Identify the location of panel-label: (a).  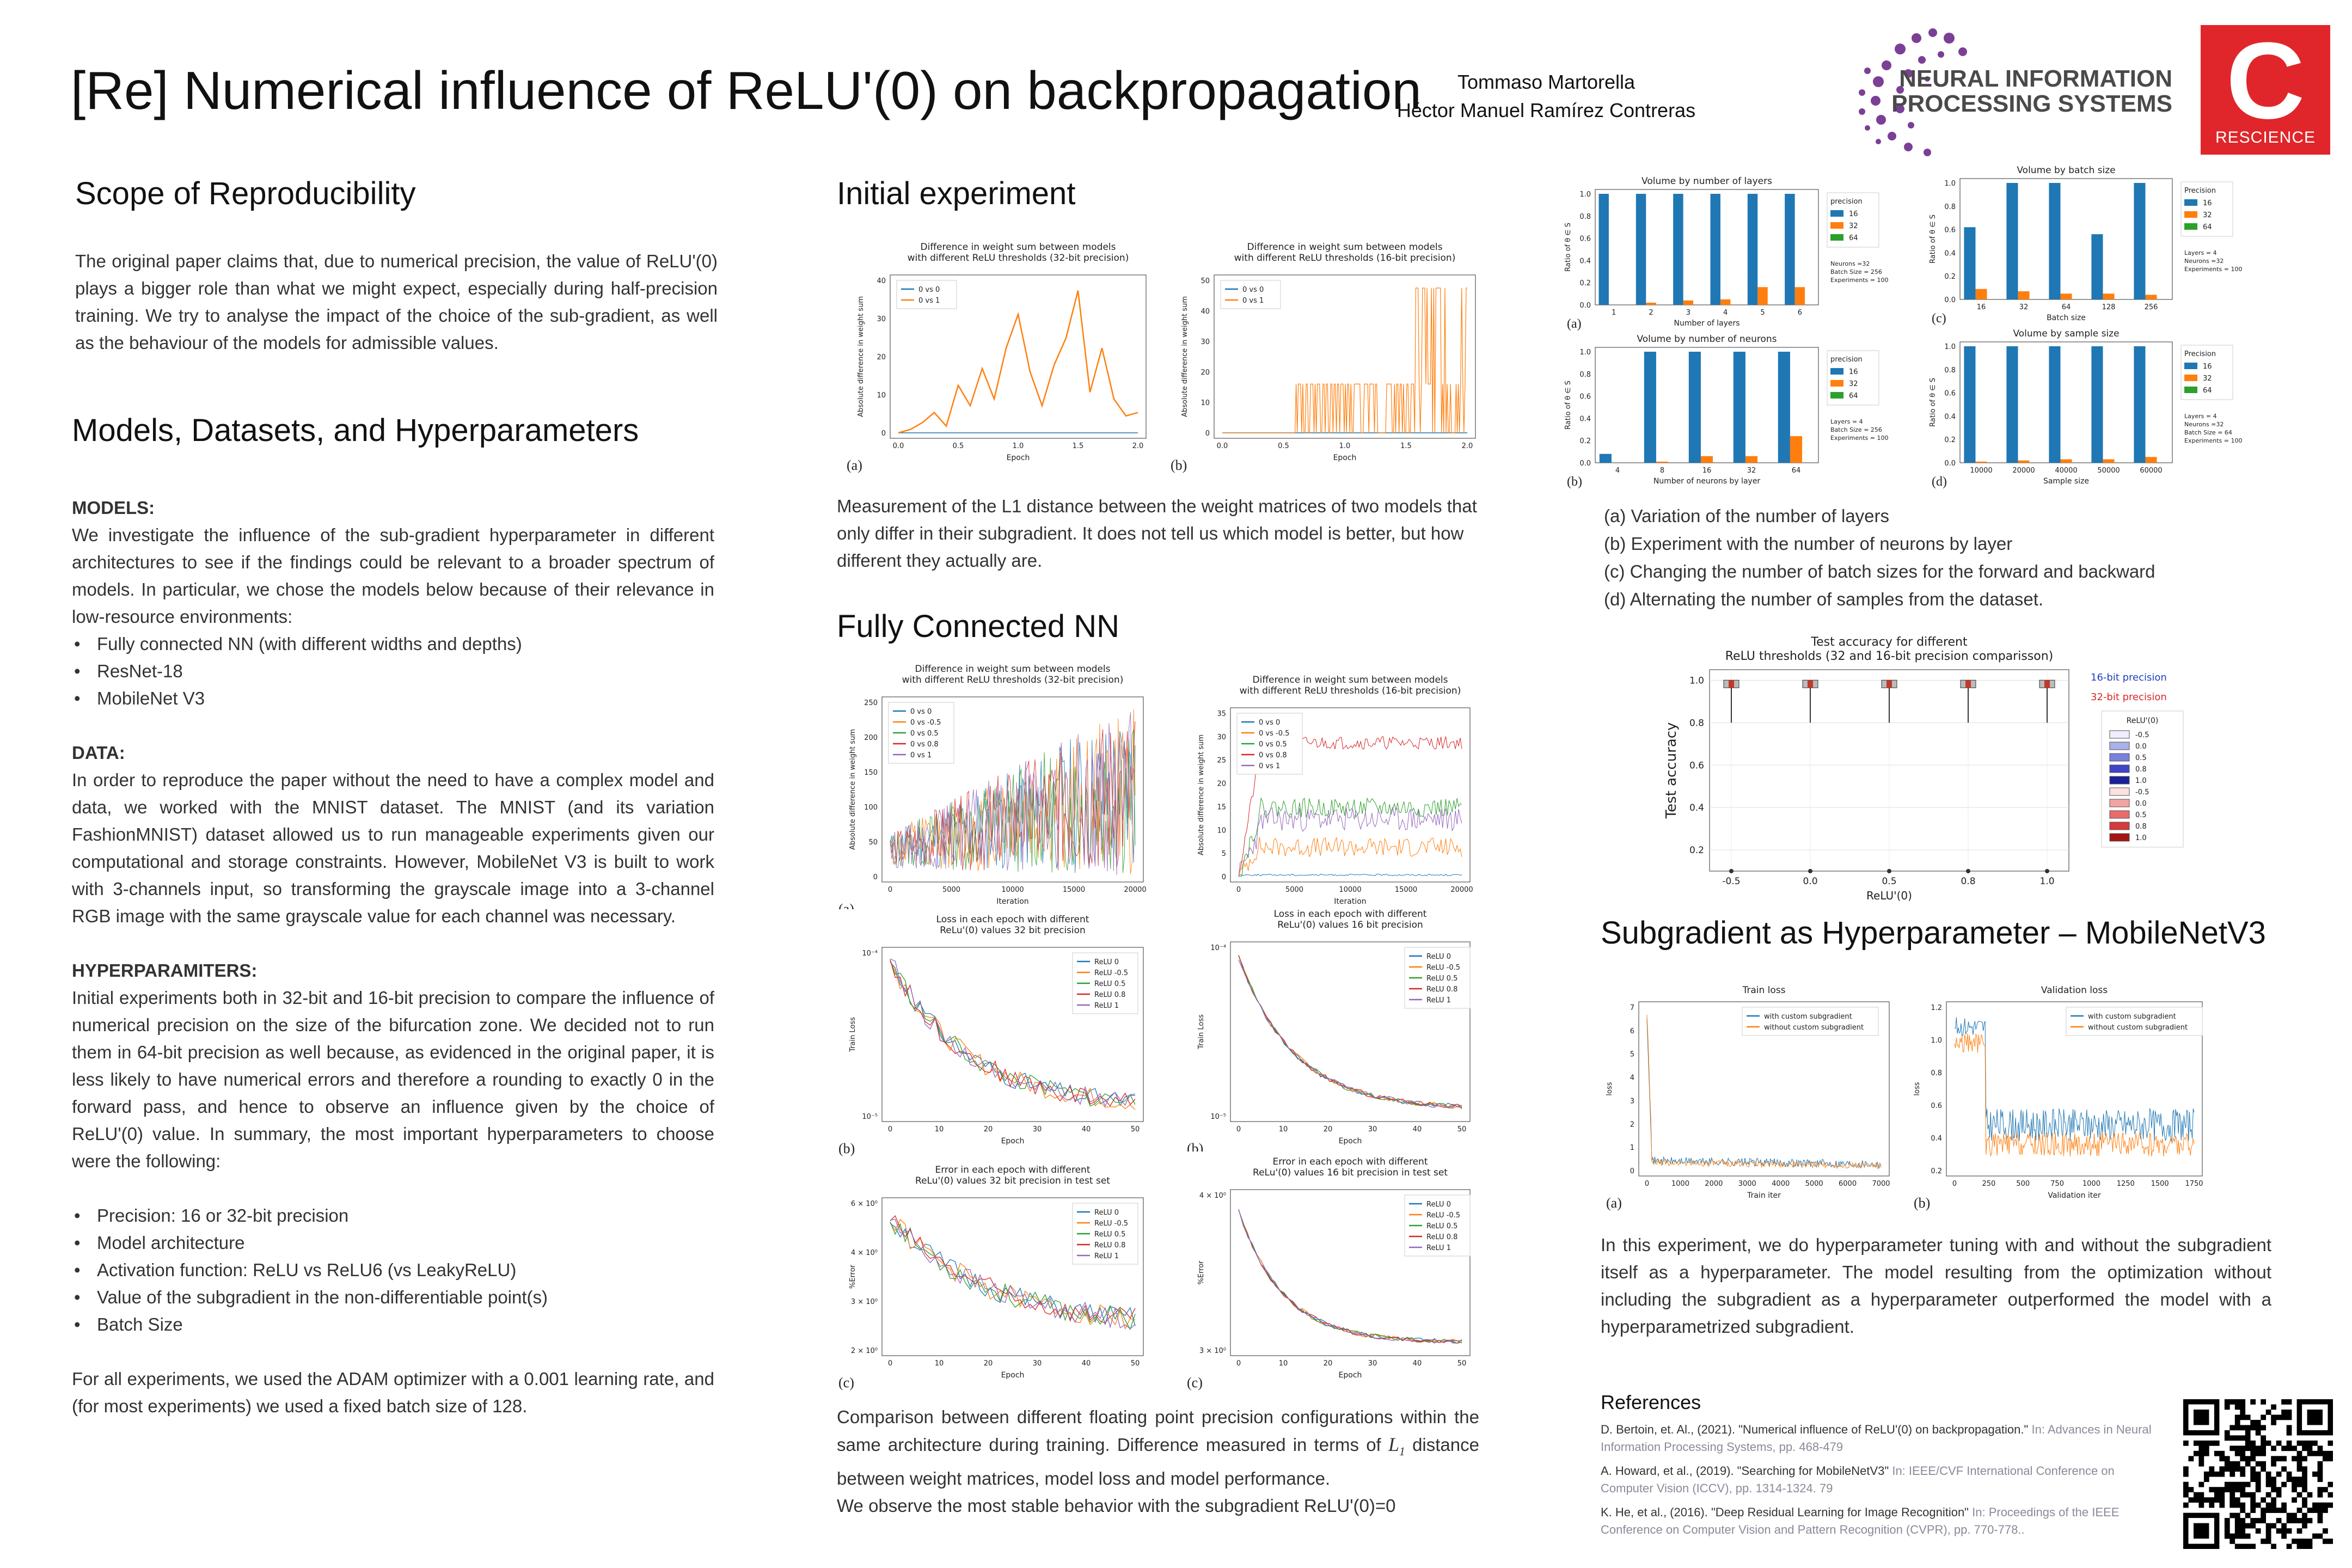
(1574, 324).